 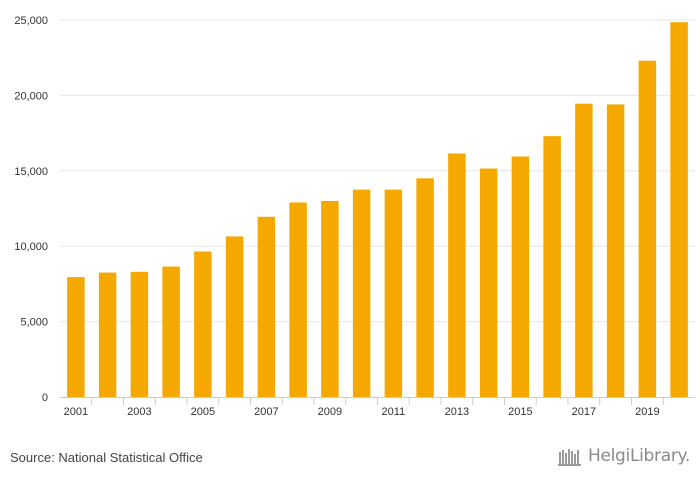 What do you see at coordinates (569, 457) in the screenshot?
I see `library-icon` at bounding box center [569, 457].